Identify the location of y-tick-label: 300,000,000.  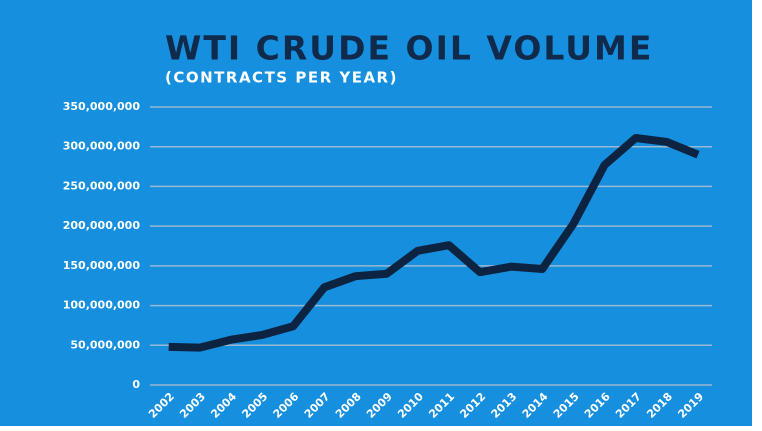
(102, 146).